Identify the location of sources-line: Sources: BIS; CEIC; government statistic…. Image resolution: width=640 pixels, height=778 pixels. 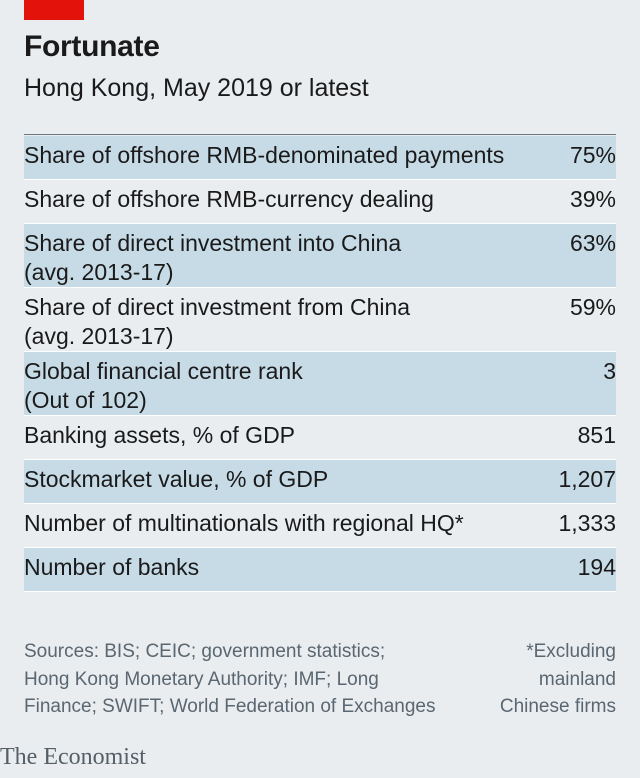
(205, 651).